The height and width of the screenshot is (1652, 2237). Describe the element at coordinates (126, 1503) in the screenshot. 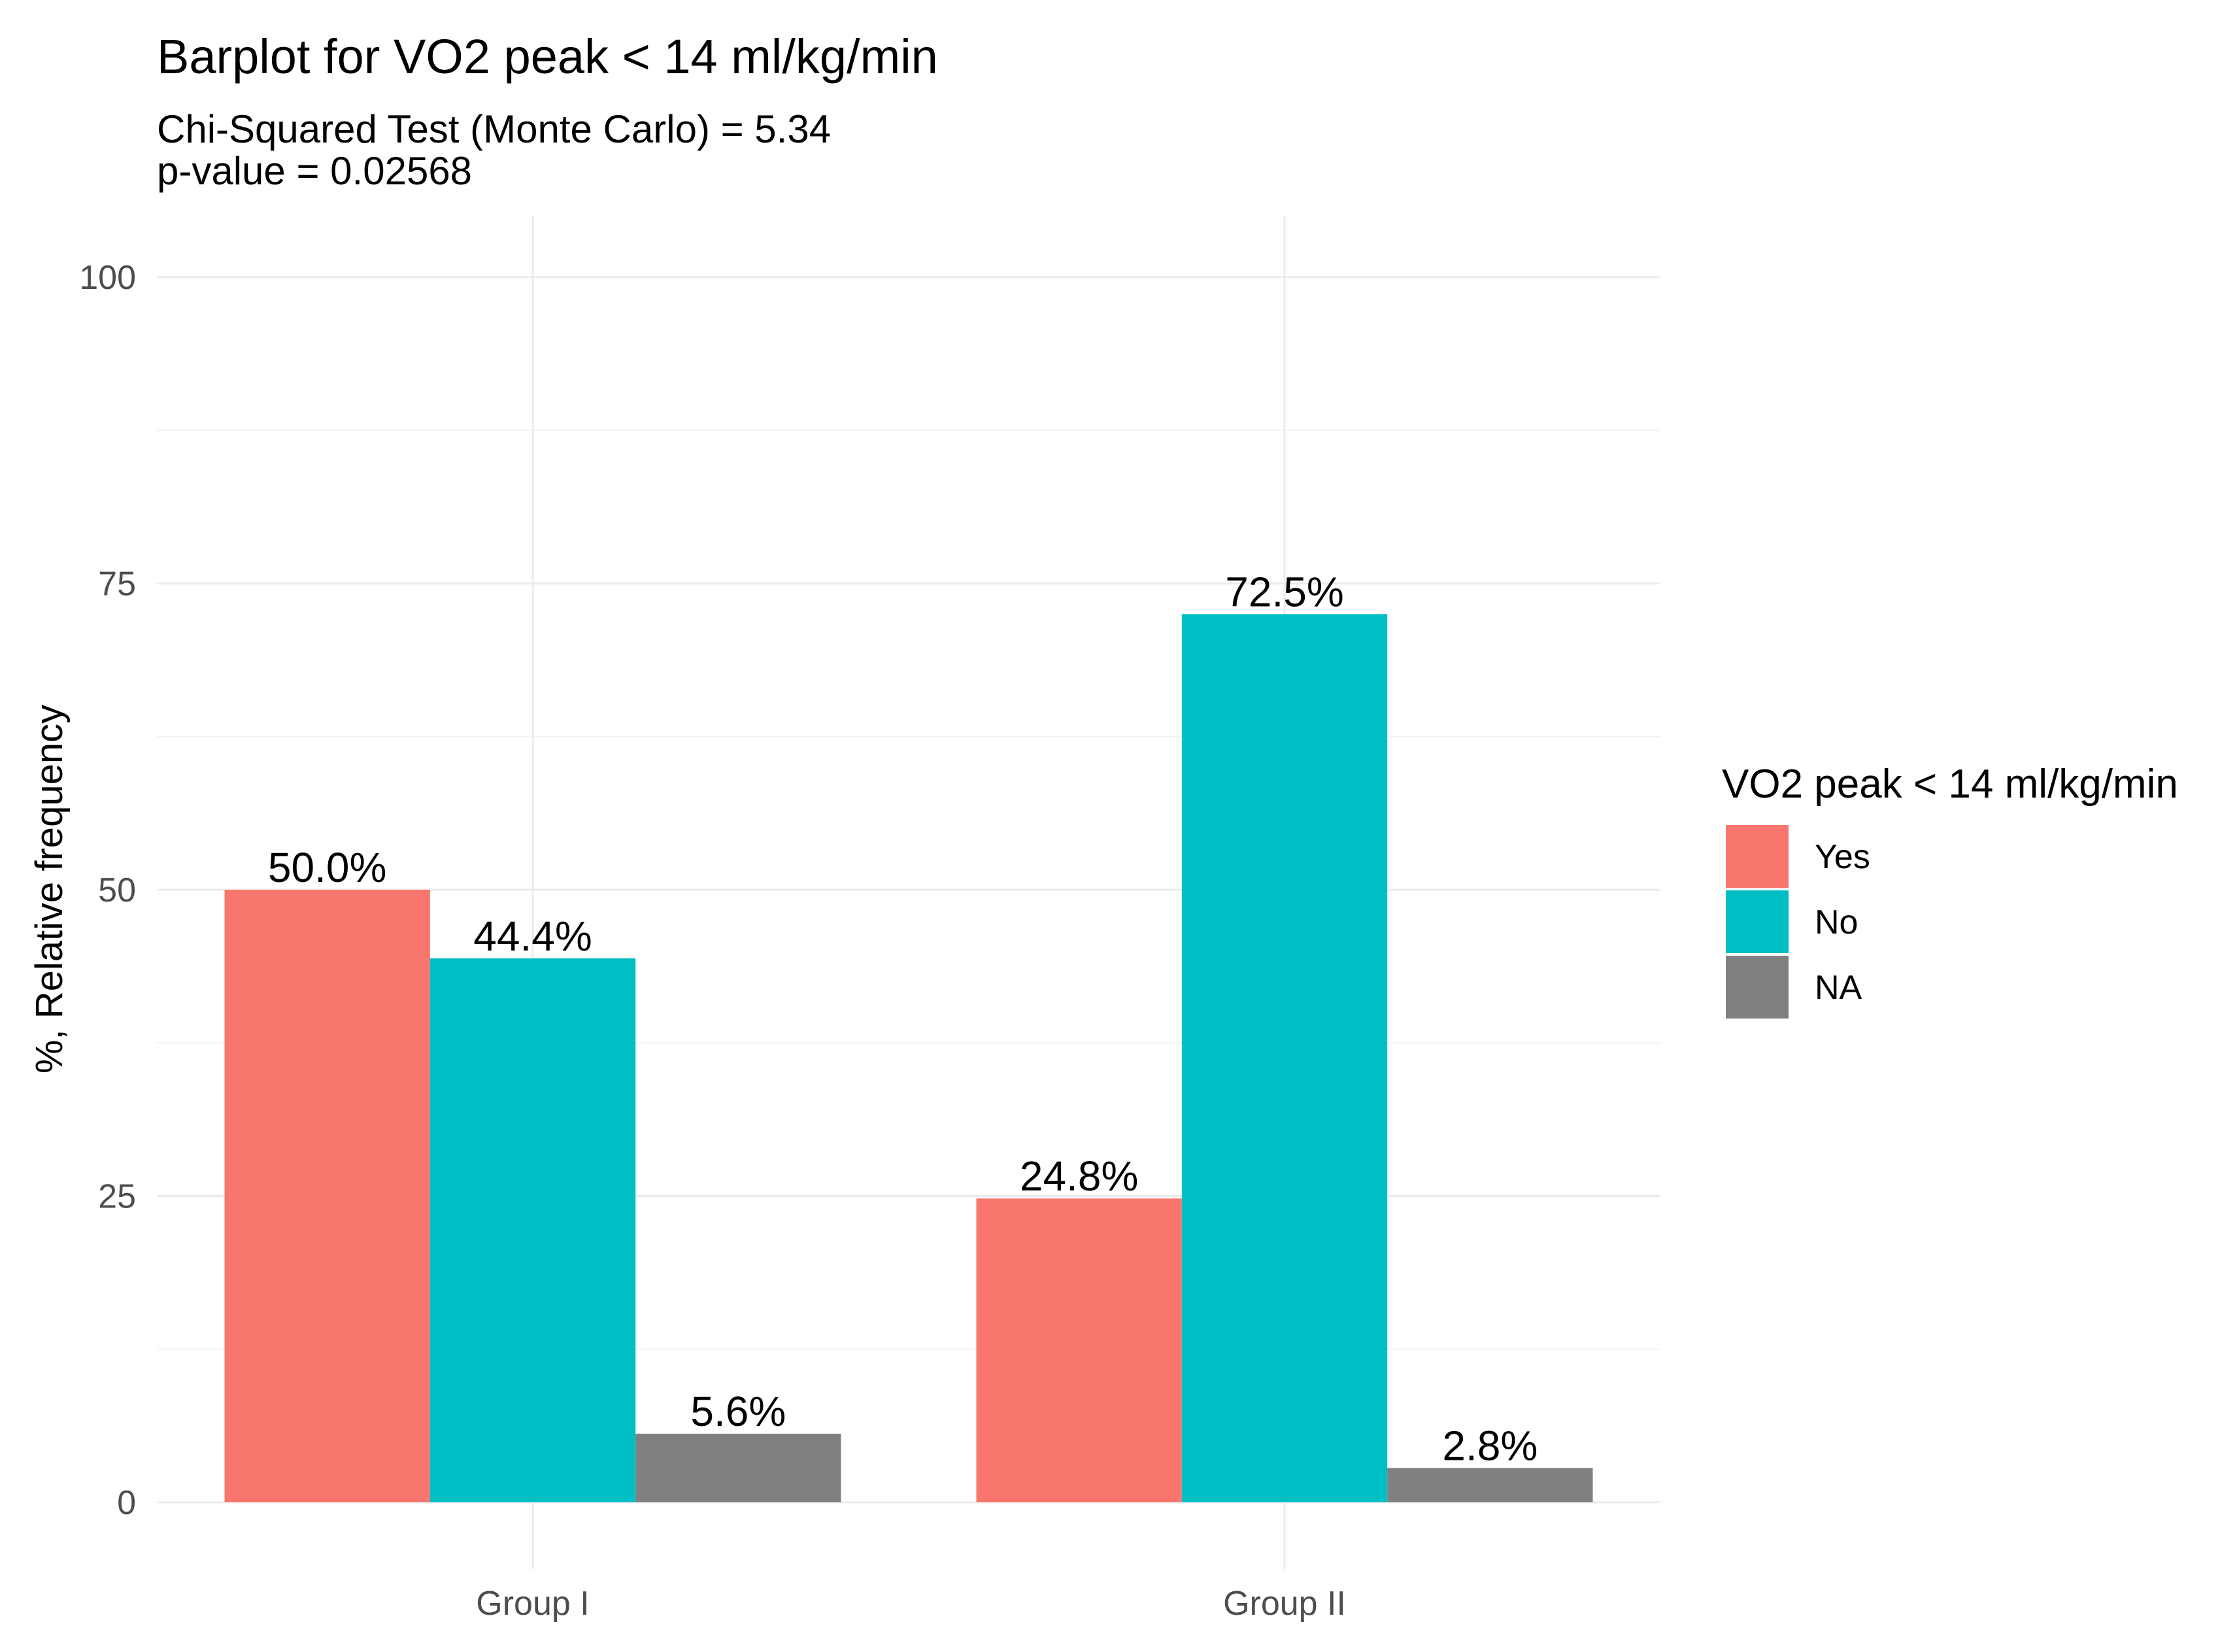

I see `y-tick-label: 0` at that location.